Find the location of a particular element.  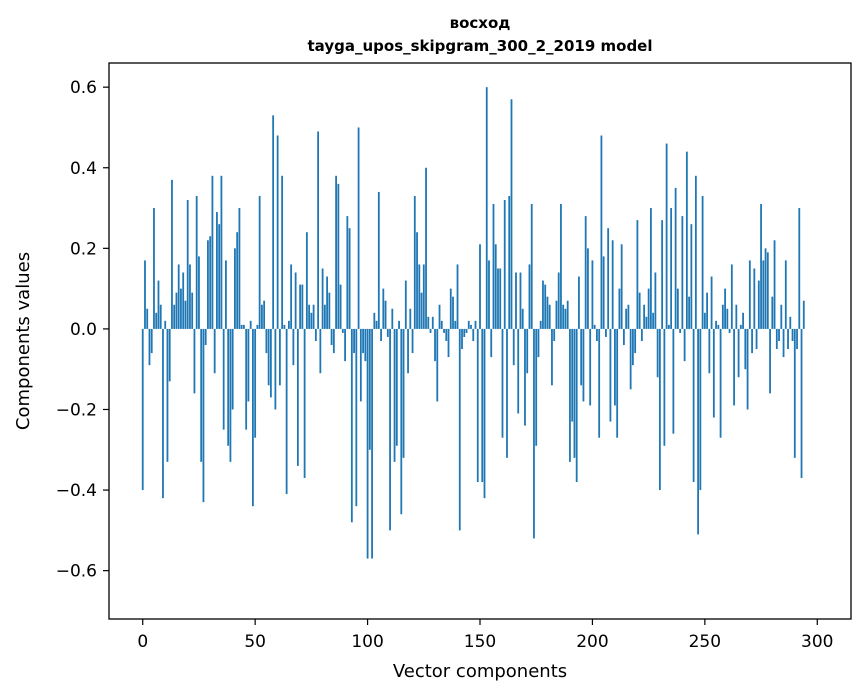

chart-subtitle: tayga_upos_skipgram_300_2_2019 model is located at coordinates (480, 46).